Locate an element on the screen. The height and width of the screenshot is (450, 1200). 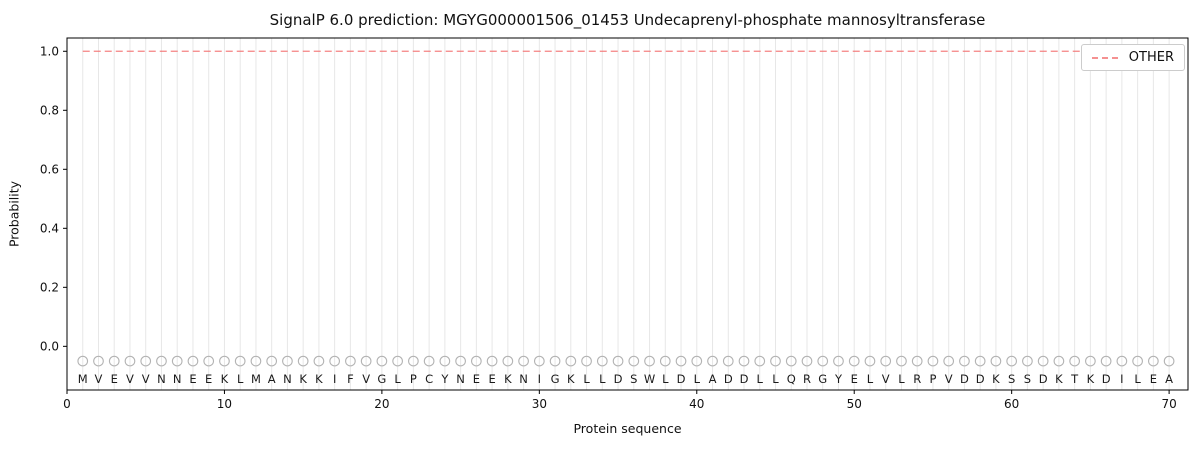
x-tick-label: 70 is located at coordinates (1168, 404).